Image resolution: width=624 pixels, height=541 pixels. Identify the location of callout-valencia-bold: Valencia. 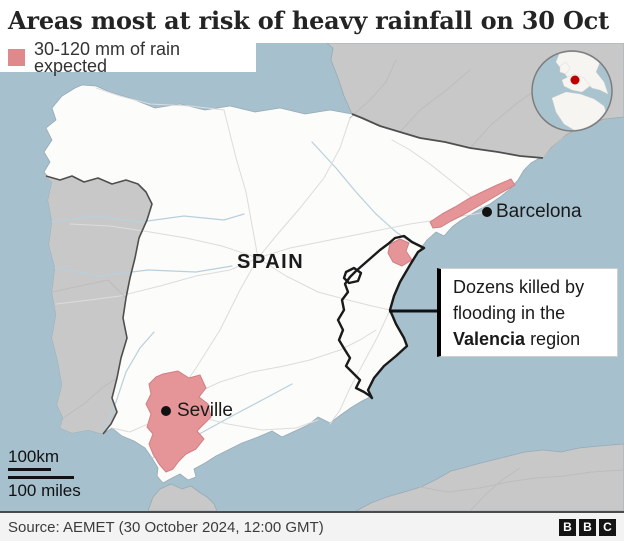
(489, 339).